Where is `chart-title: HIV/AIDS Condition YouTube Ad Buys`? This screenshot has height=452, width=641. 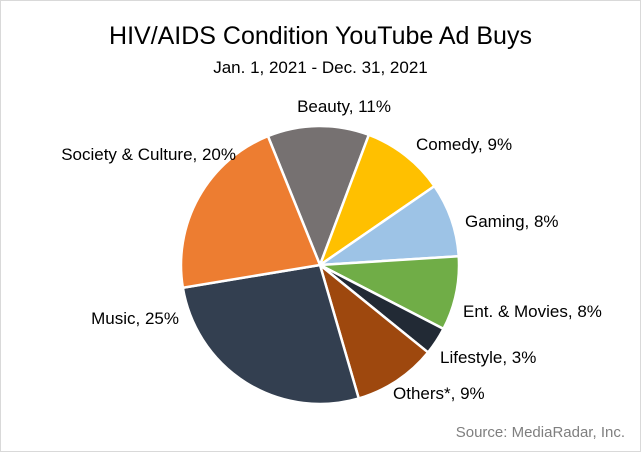 chart-title: HIV/AIDS Condition YouTube Ad Buys is located at coordinates (320, 36).